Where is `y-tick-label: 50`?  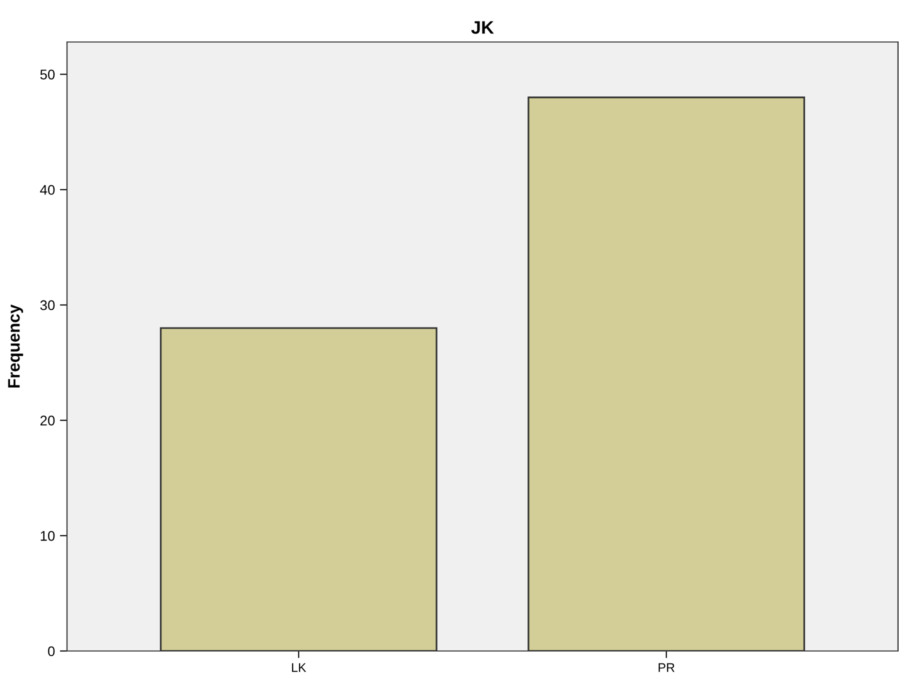
y-tick-label: 50 is located at coordinates (47, 75).